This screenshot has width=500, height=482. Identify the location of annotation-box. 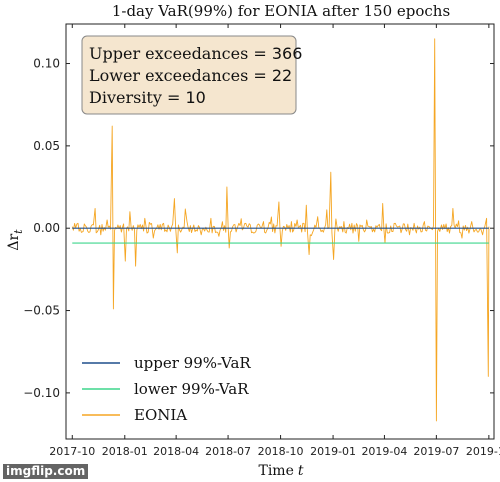
(189, 75).